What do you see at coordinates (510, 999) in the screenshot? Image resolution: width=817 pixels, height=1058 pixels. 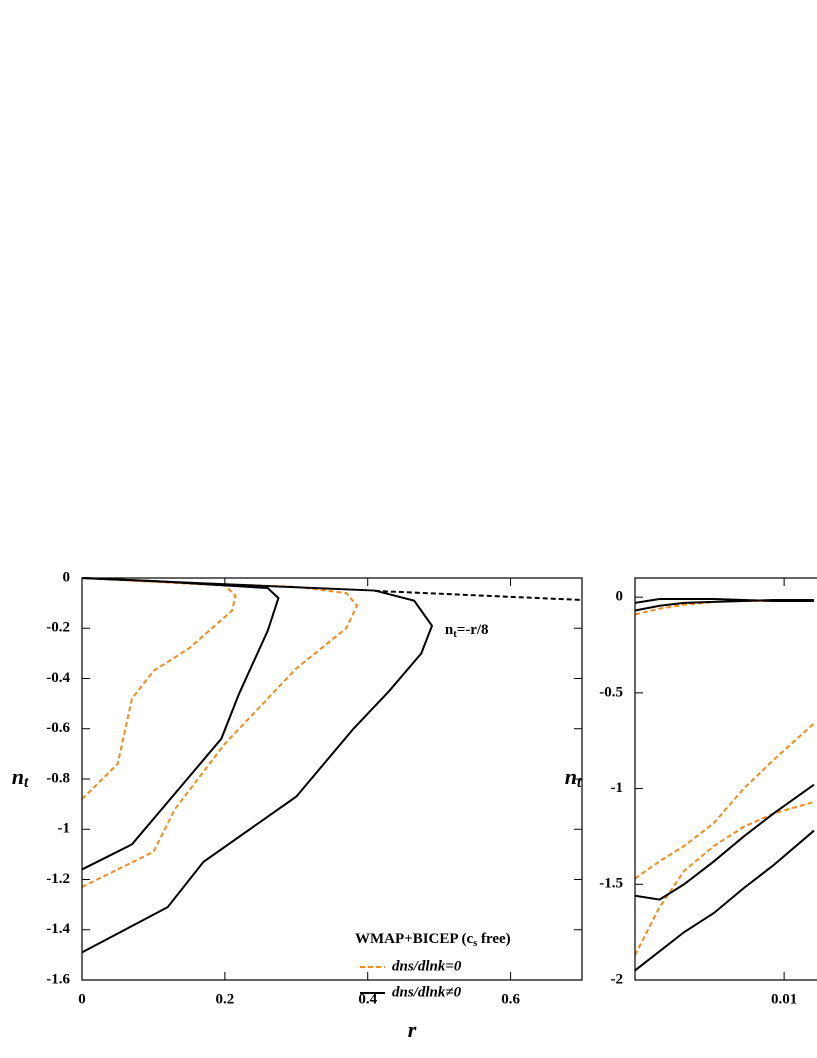 I see `x-tick-label: 0.6` at bounding box center [510, 999].